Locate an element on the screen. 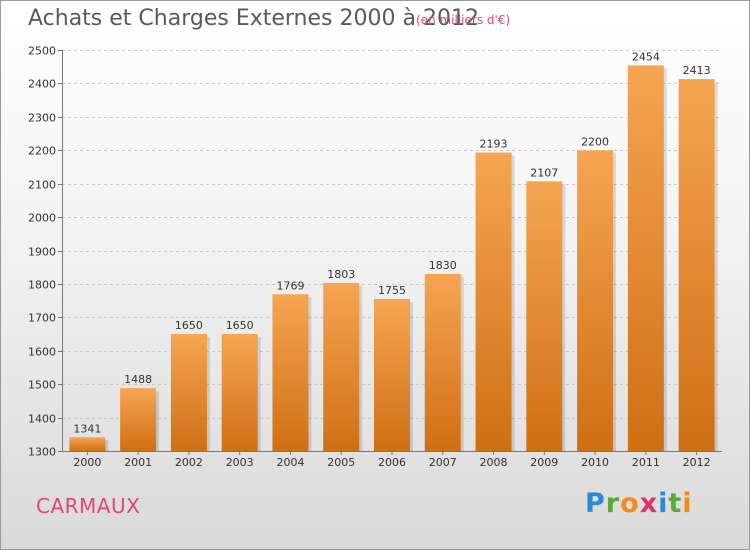 This screenshot has height=550, width=750. bar-2001 is located at coordinates (138, 419).